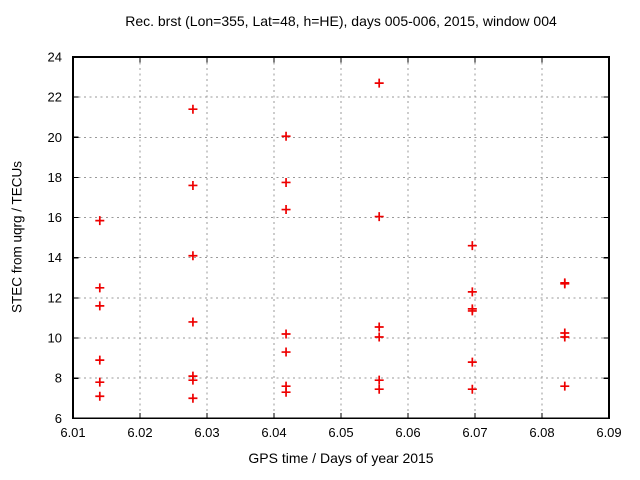 This screenshot has width=640, height=480. What do you see at coordinates (139, 432) in the screenshot?
I see `x-tick-label: 6.02` at bounding box center [139, 432].